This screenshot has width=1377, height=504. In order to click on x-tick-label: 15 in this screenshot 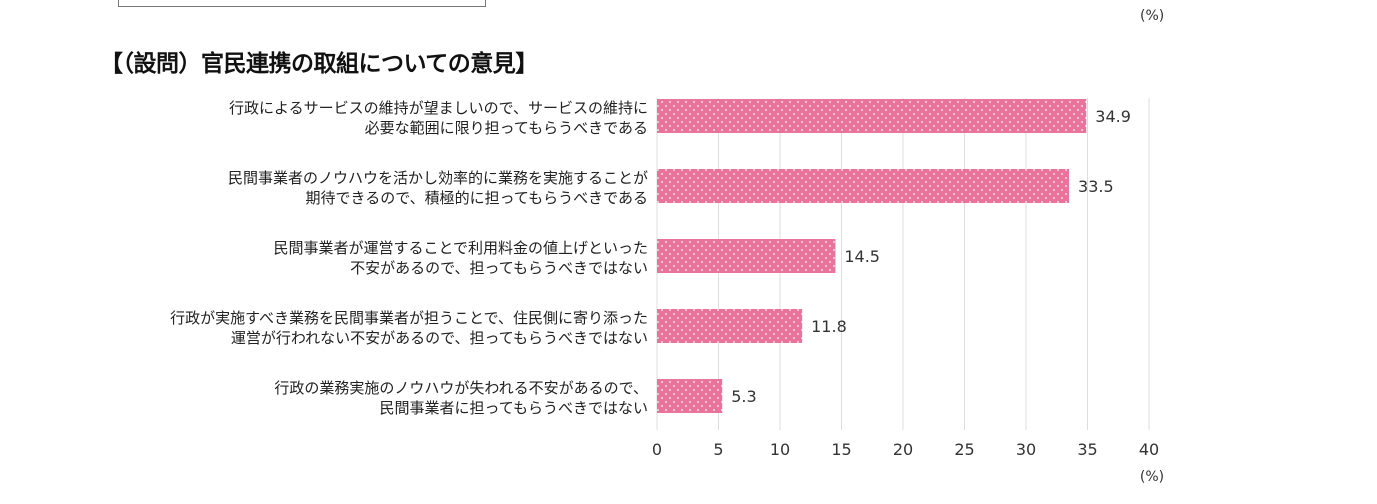, I will do `click(841, 449)`.